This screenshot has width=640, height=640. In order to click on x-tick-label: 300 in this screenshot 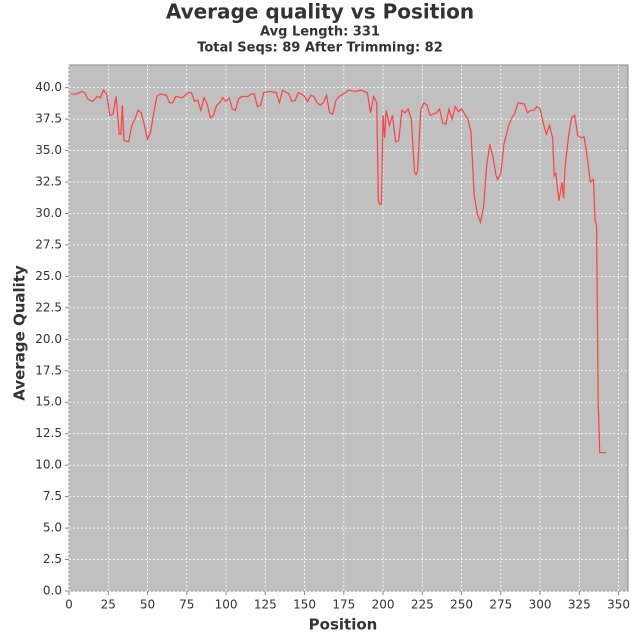, I will do `click(540, 605)`.